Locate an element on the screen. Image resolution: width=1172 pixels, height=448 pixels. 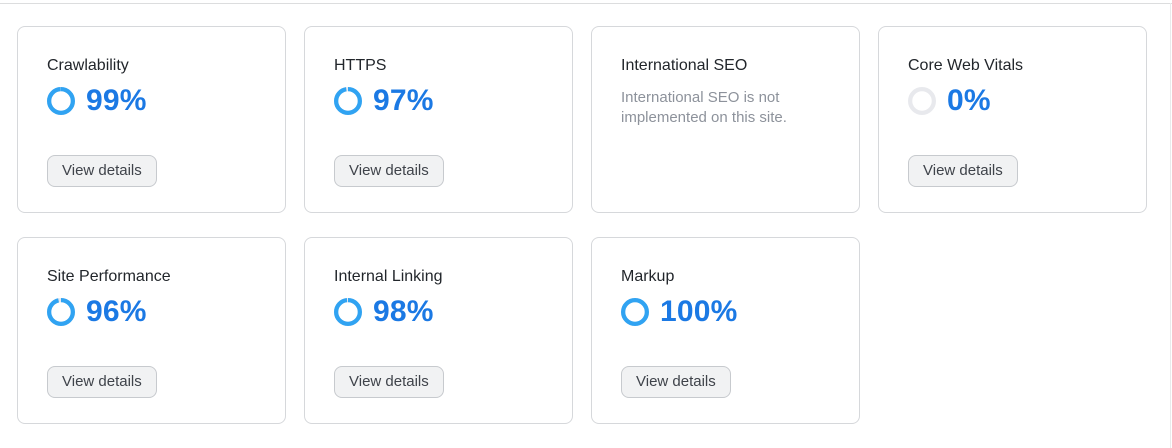
score-row: 99% is located at coordinates (97, 101).